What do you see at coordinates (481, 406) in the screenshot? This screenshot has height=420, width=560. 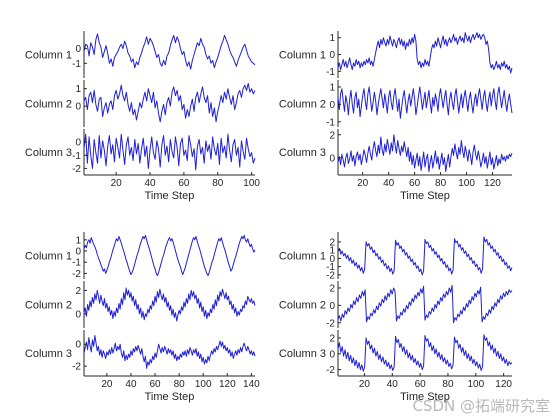 I see `watermark: CSDN @拓端研究室` at bounding box center [481, 406].